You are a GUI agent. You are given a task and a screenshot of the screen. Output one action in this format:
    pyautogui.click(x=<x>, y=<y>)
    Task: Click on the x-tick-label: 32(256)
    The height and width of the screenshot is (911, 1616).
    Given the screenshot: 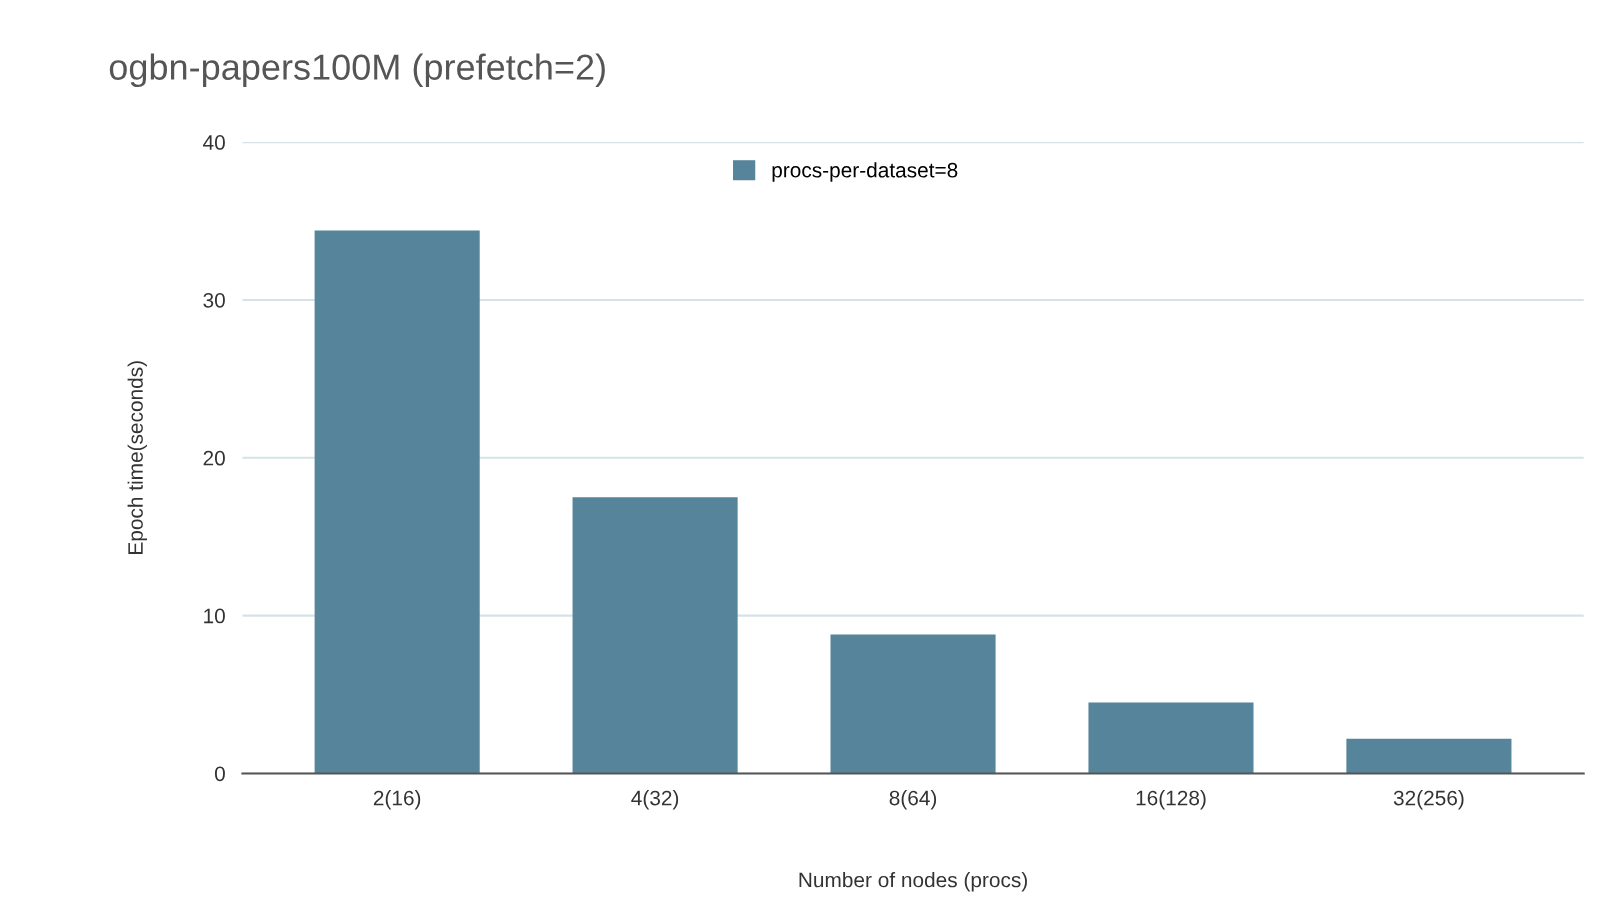 What is the action you would take?
    pyautogui.click(x=1428, y=800)
    